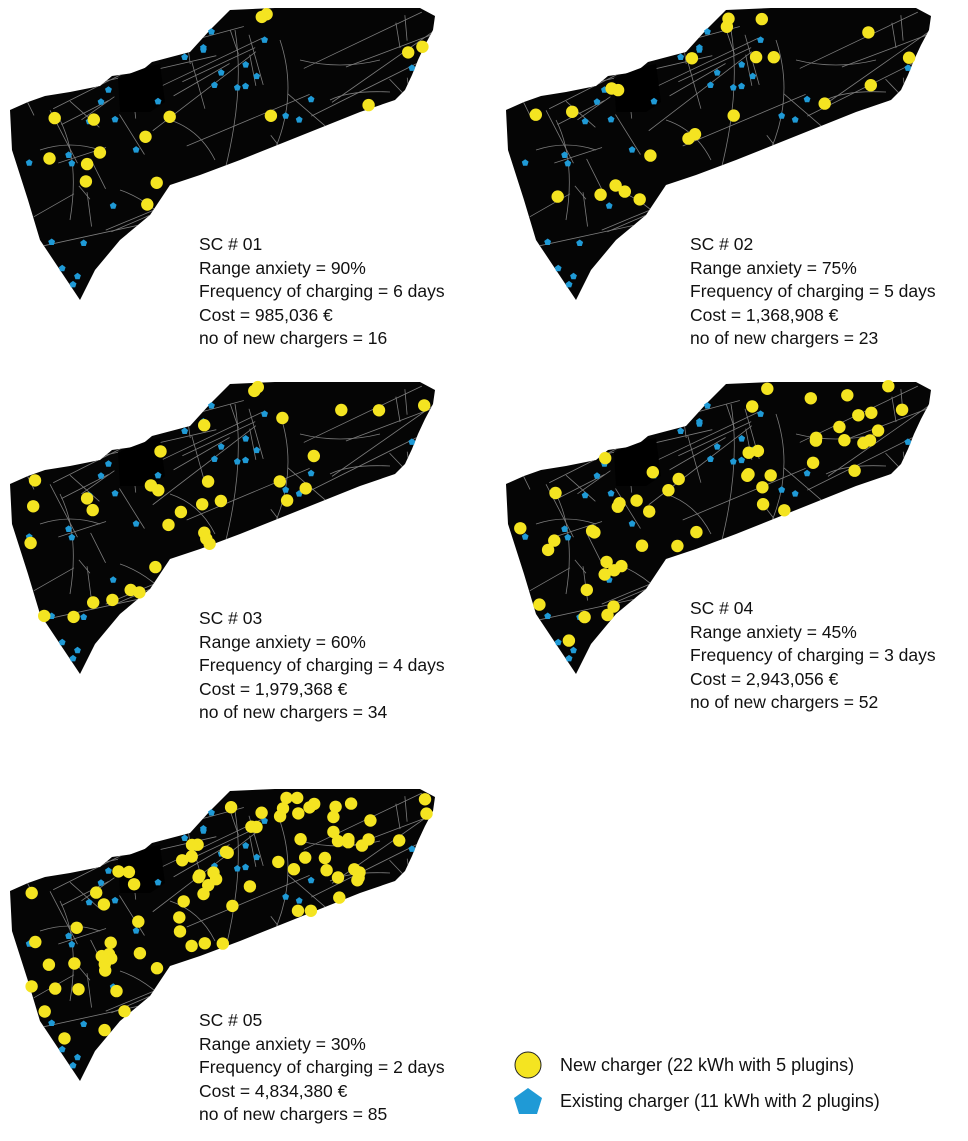 The height and width of the screenshot is (1141, 968). I want to click on new-charger-icon, so click(528, 1065).